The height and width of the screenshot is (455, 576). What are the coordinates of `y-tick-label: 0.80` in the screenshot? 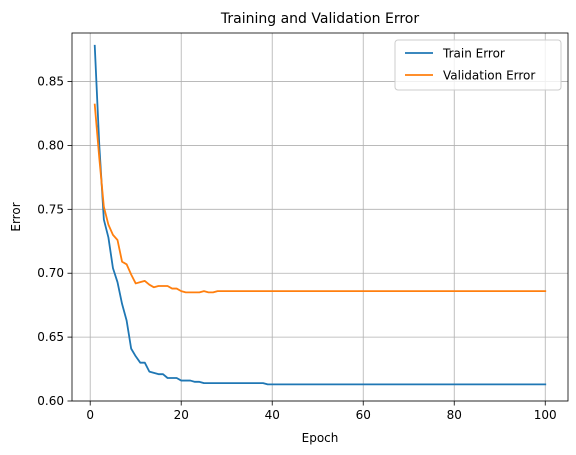 It's located at (50, 145).